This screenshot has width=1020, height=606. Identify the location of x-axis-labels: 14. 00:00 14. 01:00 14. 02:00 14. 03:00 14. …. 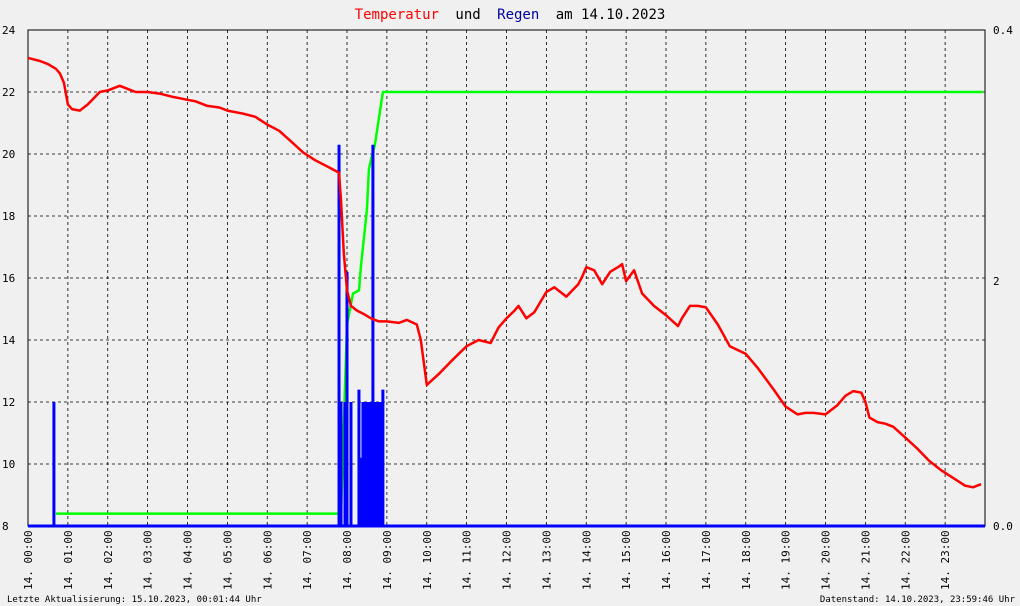
(487, 560).